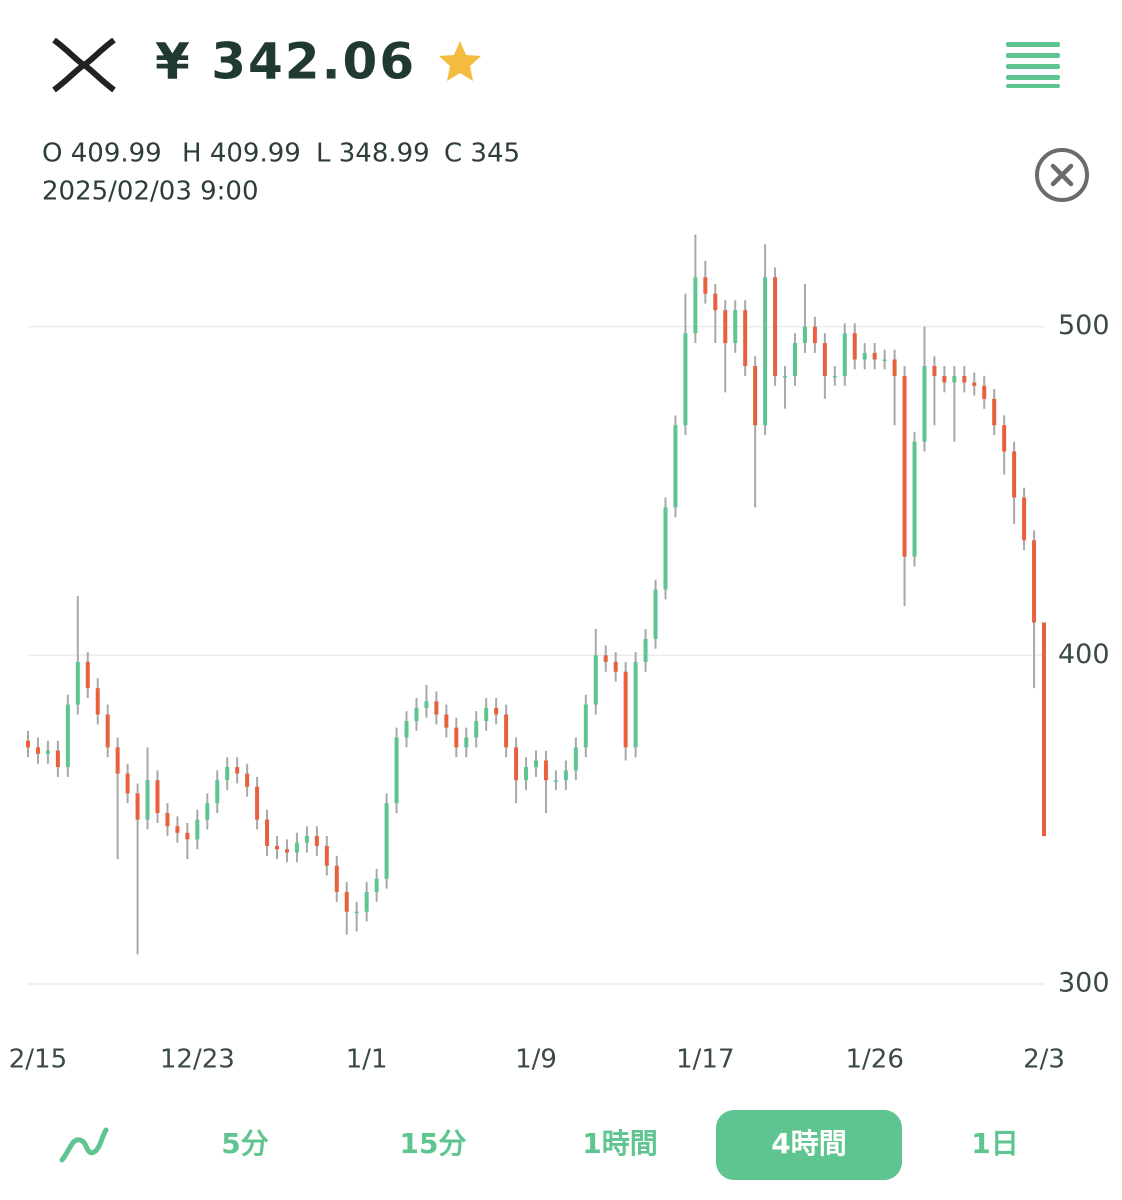  Describe the element at coordinates (150, 192) in the screenshot. I see `datetime: 2025/02/03 9:00` at that location.